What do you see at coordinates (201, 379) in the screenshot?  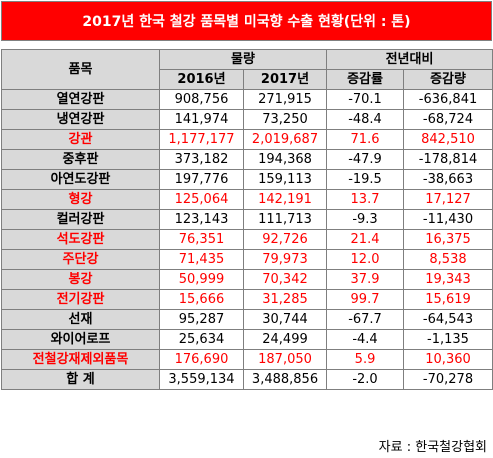 I see `total-cell-v2016: 3,559,134` at bounding box center [201, 379].